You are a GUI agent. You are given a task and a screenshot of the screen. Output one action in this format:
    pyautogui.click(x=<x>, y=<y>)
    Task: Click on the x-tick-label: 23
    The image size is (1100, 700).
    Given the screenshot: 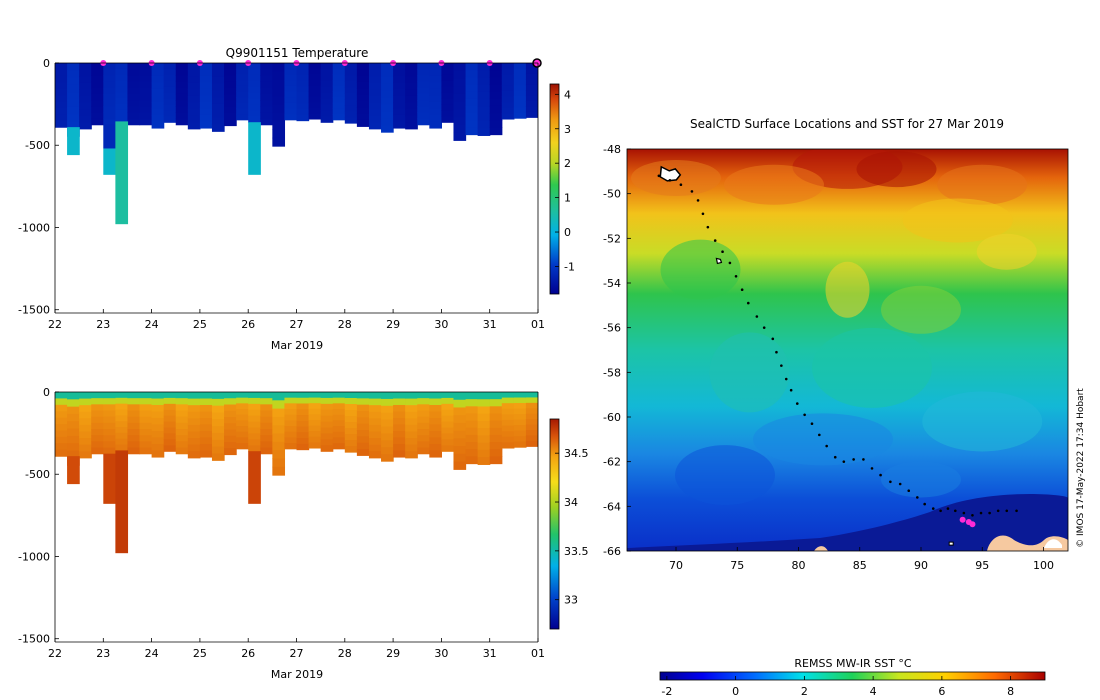 What is the action you would take?
    pyautogui.click(x=103, y=324)
    